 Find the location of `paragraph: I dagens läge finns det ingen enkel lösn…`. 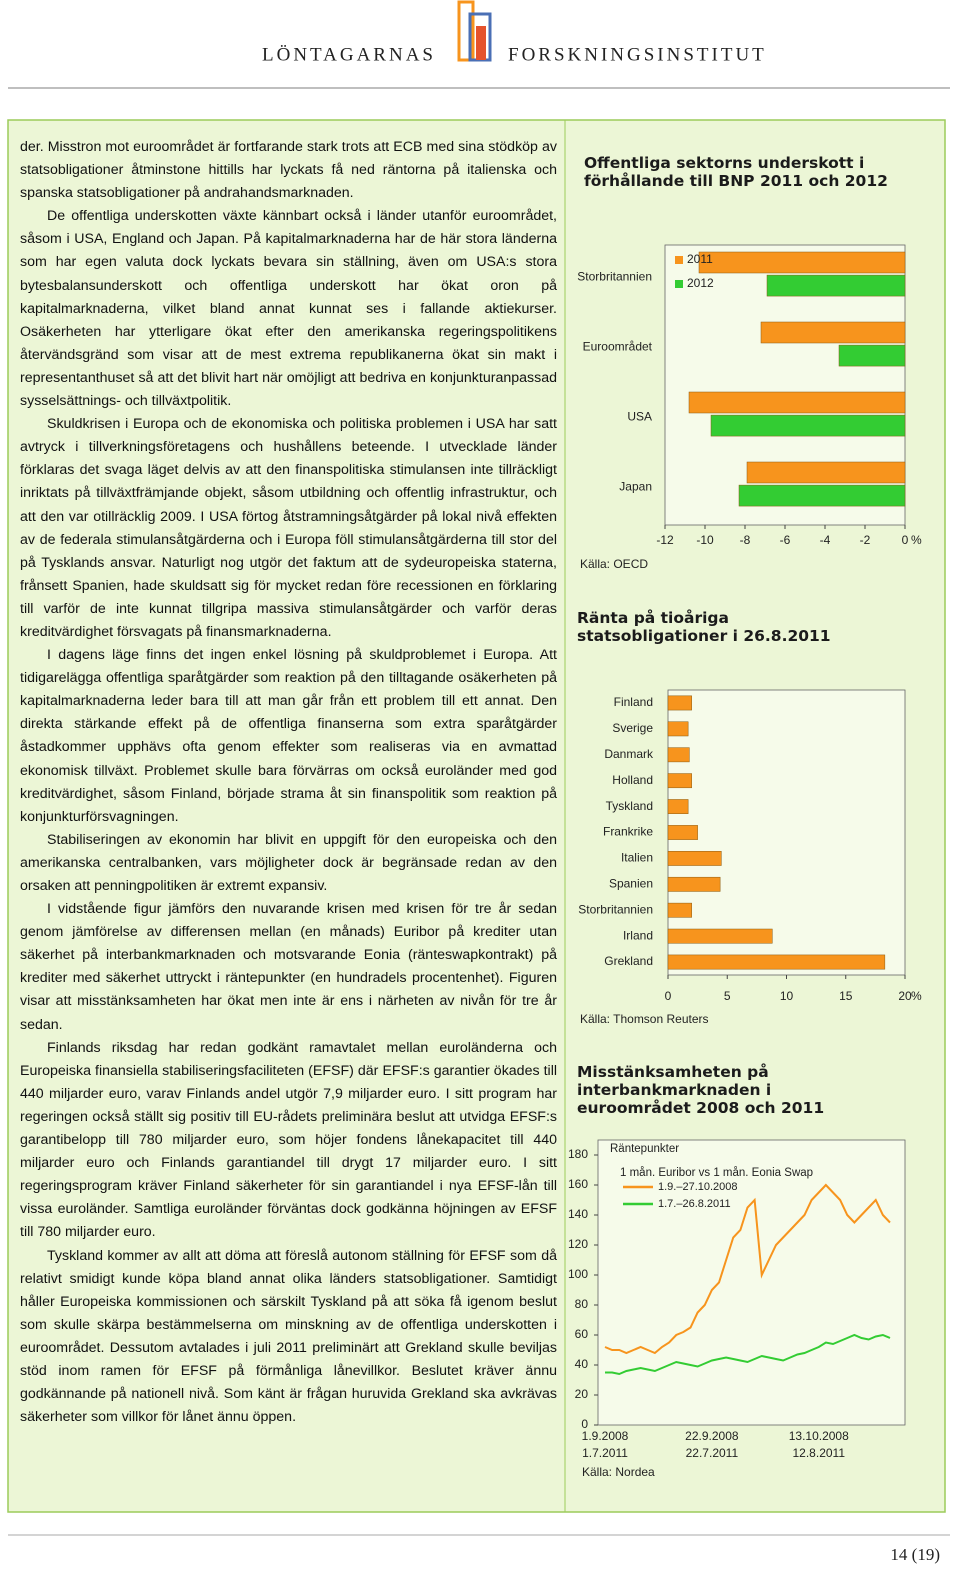

paragraph: I dagens läge finns det ingen enkel lösn… is located at coordinates (288, 736).